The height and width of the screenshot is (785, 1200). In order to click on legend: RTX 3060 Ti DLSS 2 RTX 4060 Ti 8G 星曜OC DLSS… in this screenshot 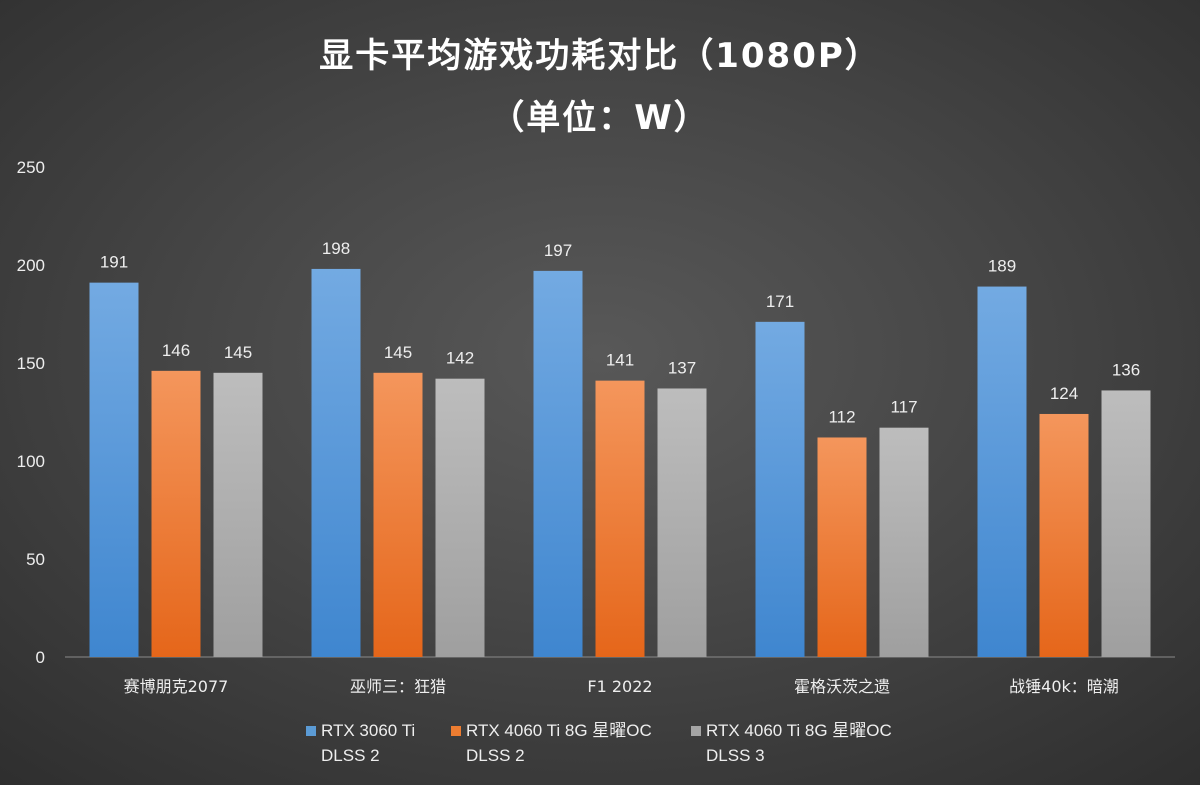, I will do `click(613, 743)`.